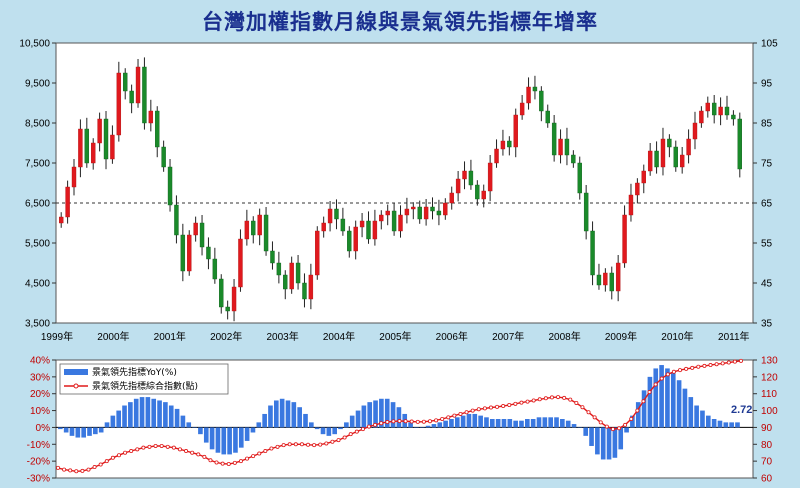 The width and height of the screenshot is (800, 488). What do you see at coordinates (767, 462) in the screenshot?
I see `bottom-right-tick-label: 70` at bounding box center [767, 462].